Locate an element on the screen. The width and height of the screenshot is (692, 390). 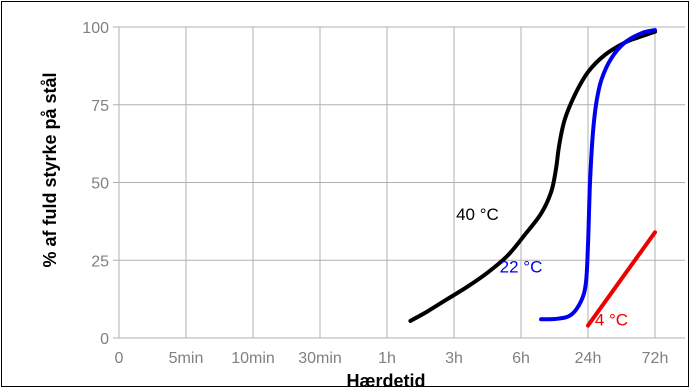
x-axis-title: Hærdetid is located at coordinates (385, 379).